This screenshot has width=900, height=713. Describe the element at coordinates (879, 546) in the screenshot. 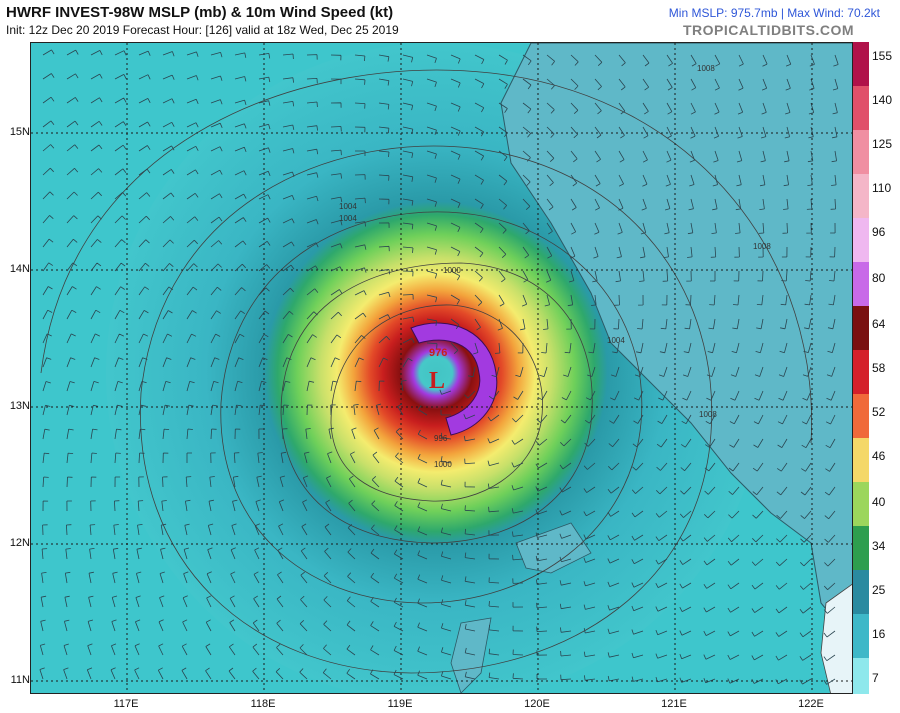

I see `colorbar-label: 34` at that location.